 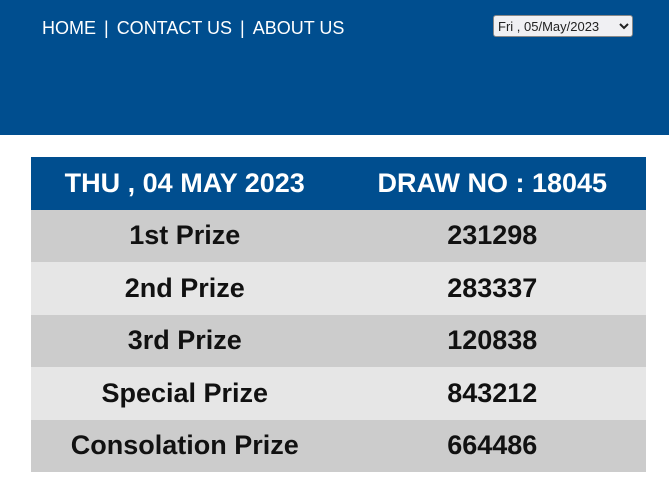 What do you see at coordinates (338, 393) in the screenshot?
I see `prize-row: Special Prize 843212` at bounding box center [338, 393].